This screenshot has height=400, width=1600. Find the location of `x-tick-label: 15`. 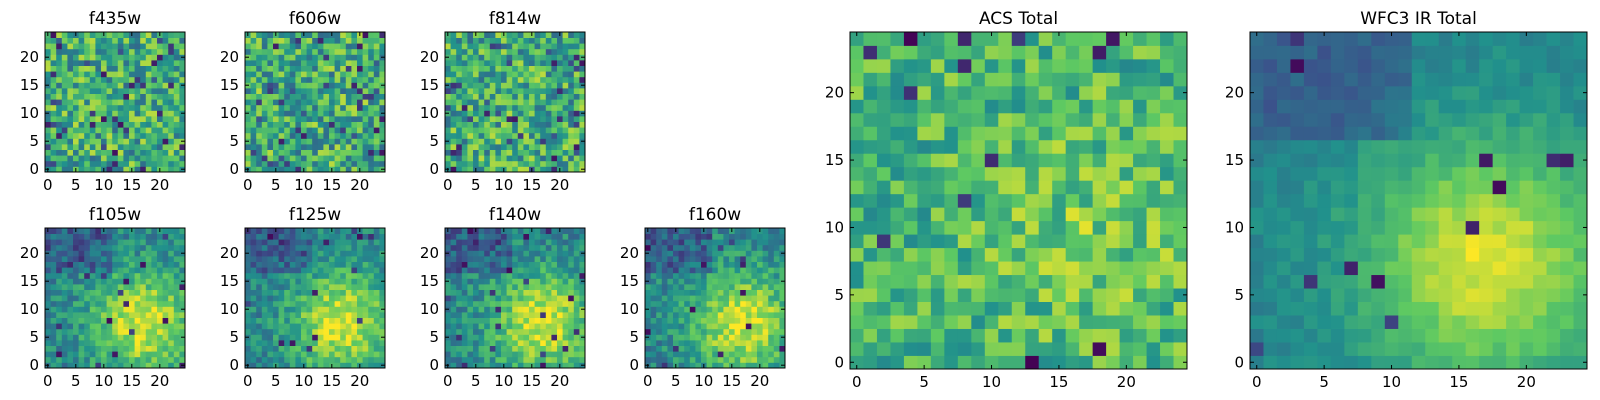

x-tick-label: 15 is located at coordinates (131, 381).